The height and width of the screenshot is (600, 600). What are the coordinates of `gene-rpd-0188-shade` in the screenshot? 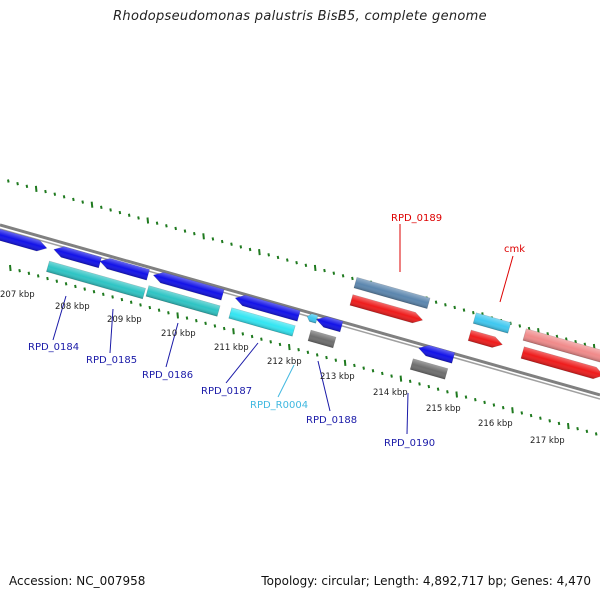 It's located at (330, 324).